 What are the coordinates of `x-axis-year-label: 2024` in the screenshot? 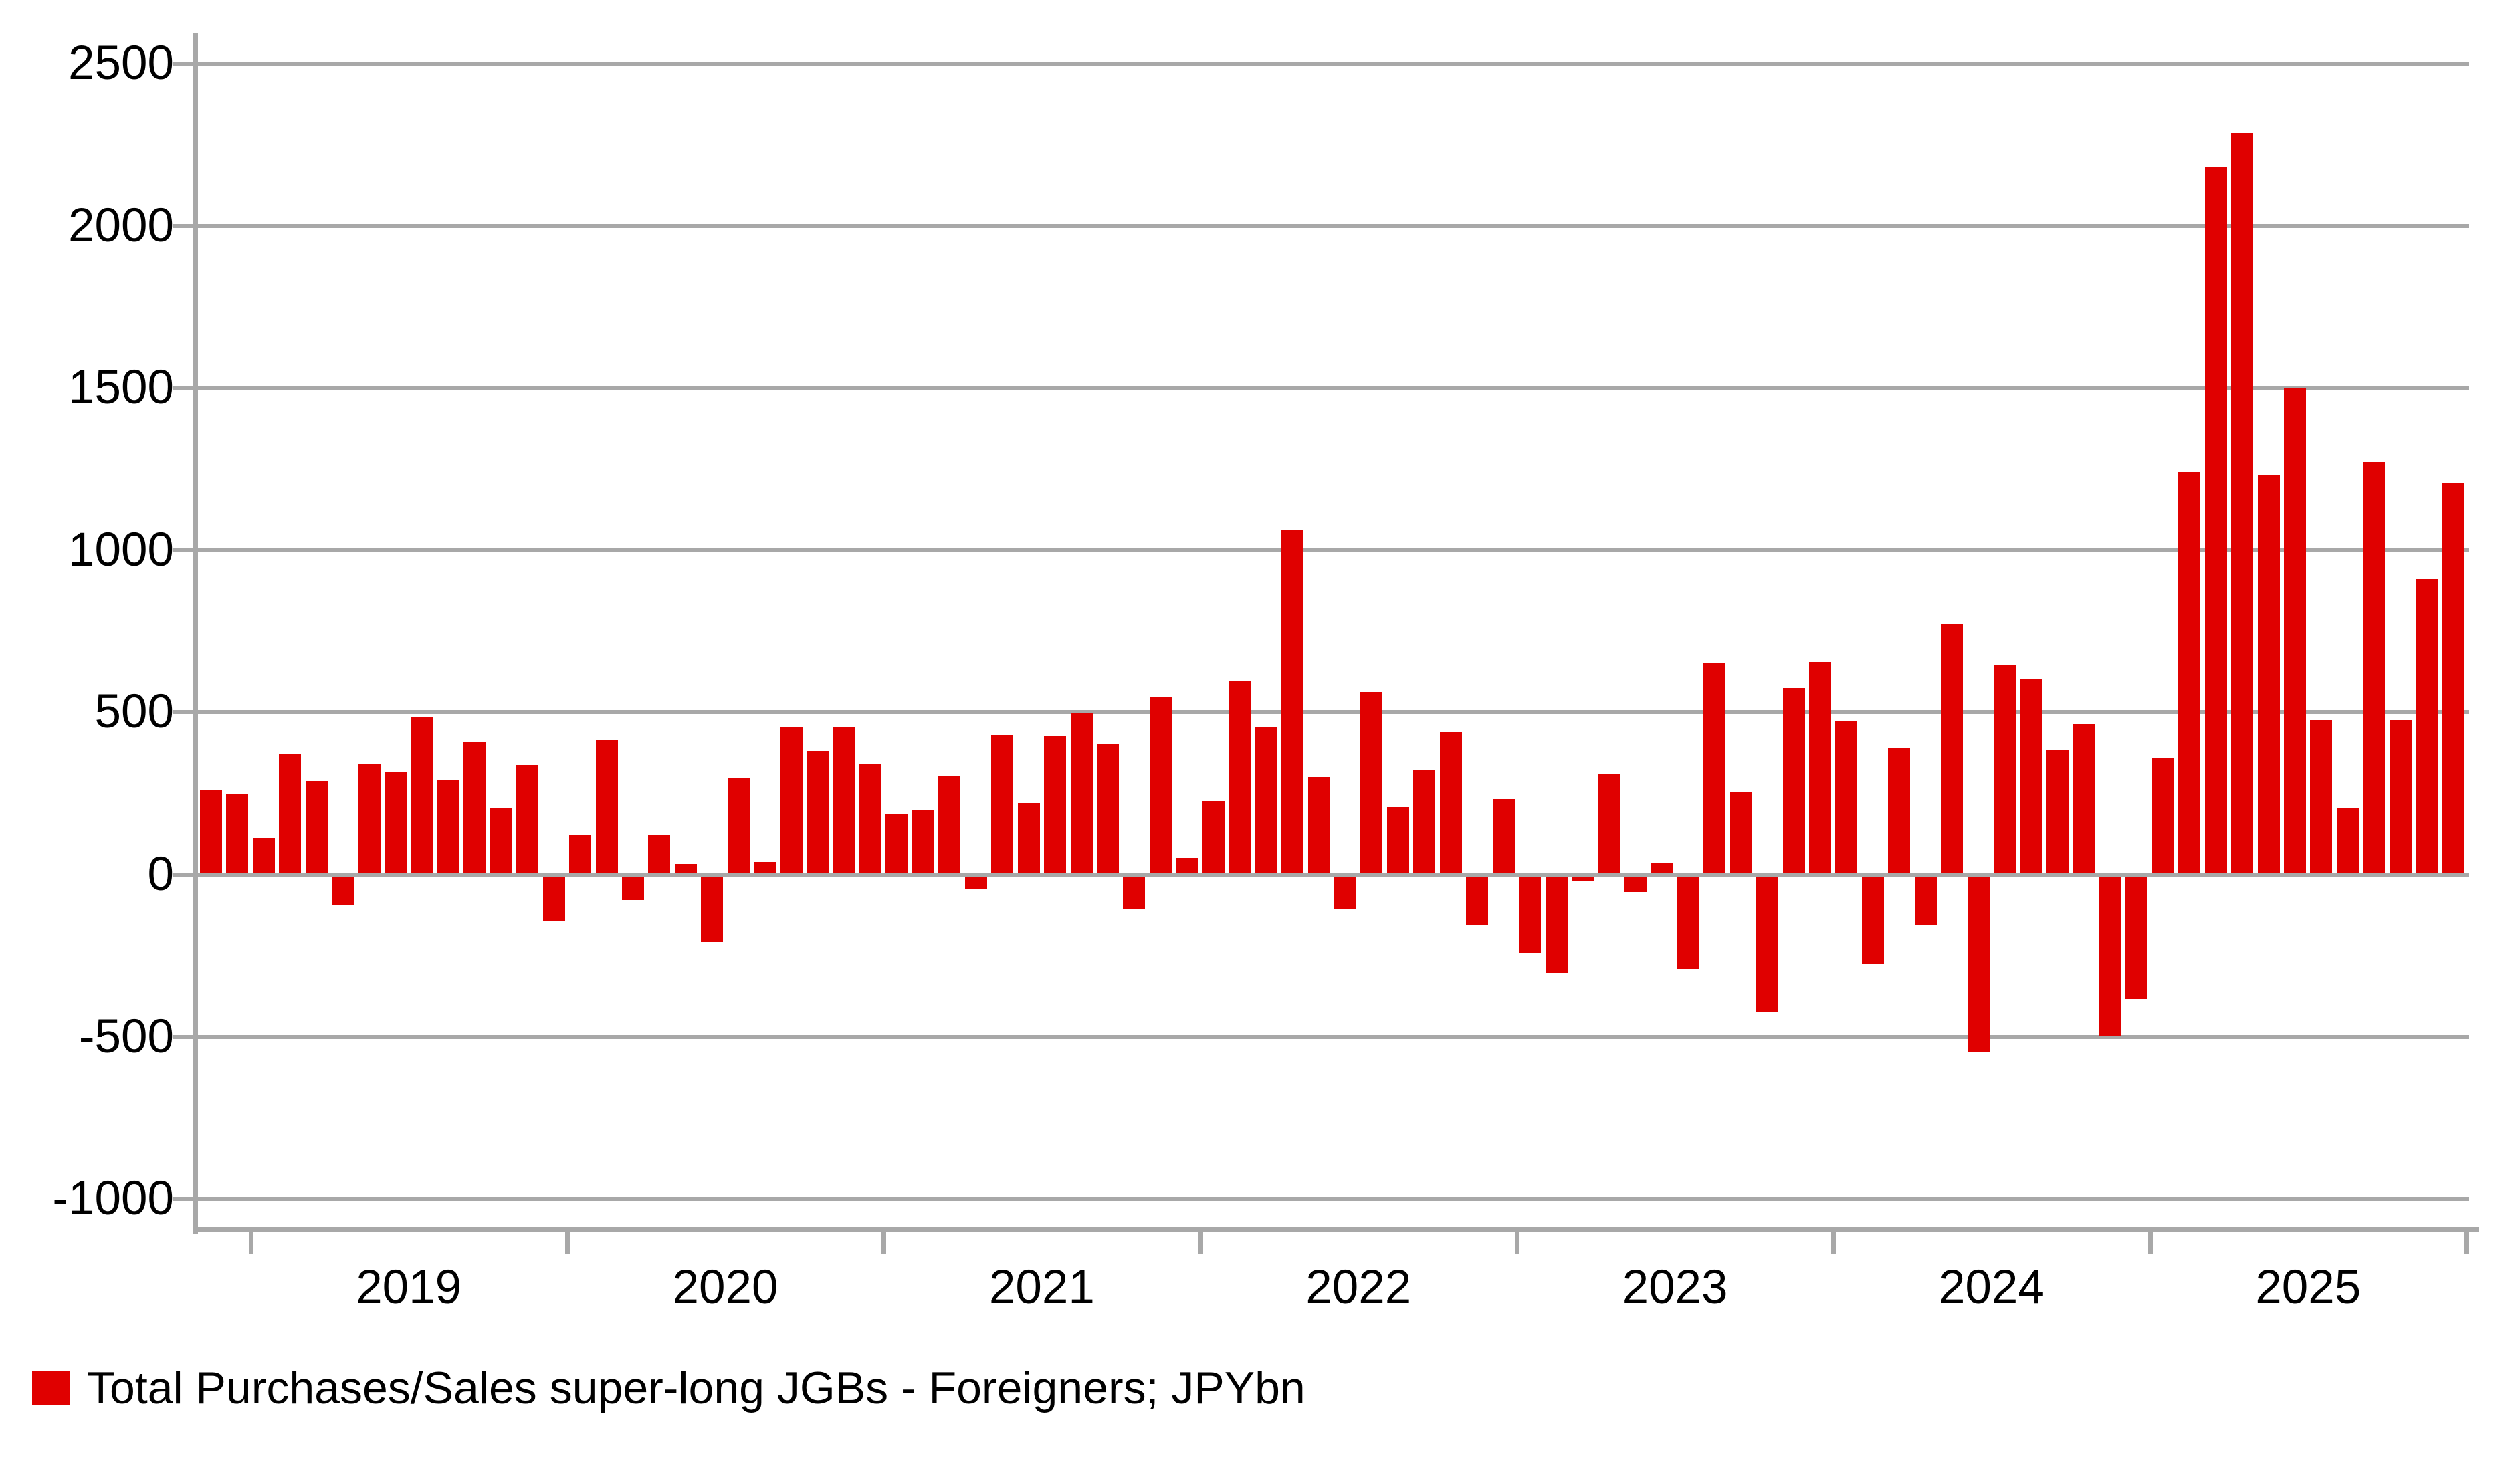 It's located at (1991, 1287).